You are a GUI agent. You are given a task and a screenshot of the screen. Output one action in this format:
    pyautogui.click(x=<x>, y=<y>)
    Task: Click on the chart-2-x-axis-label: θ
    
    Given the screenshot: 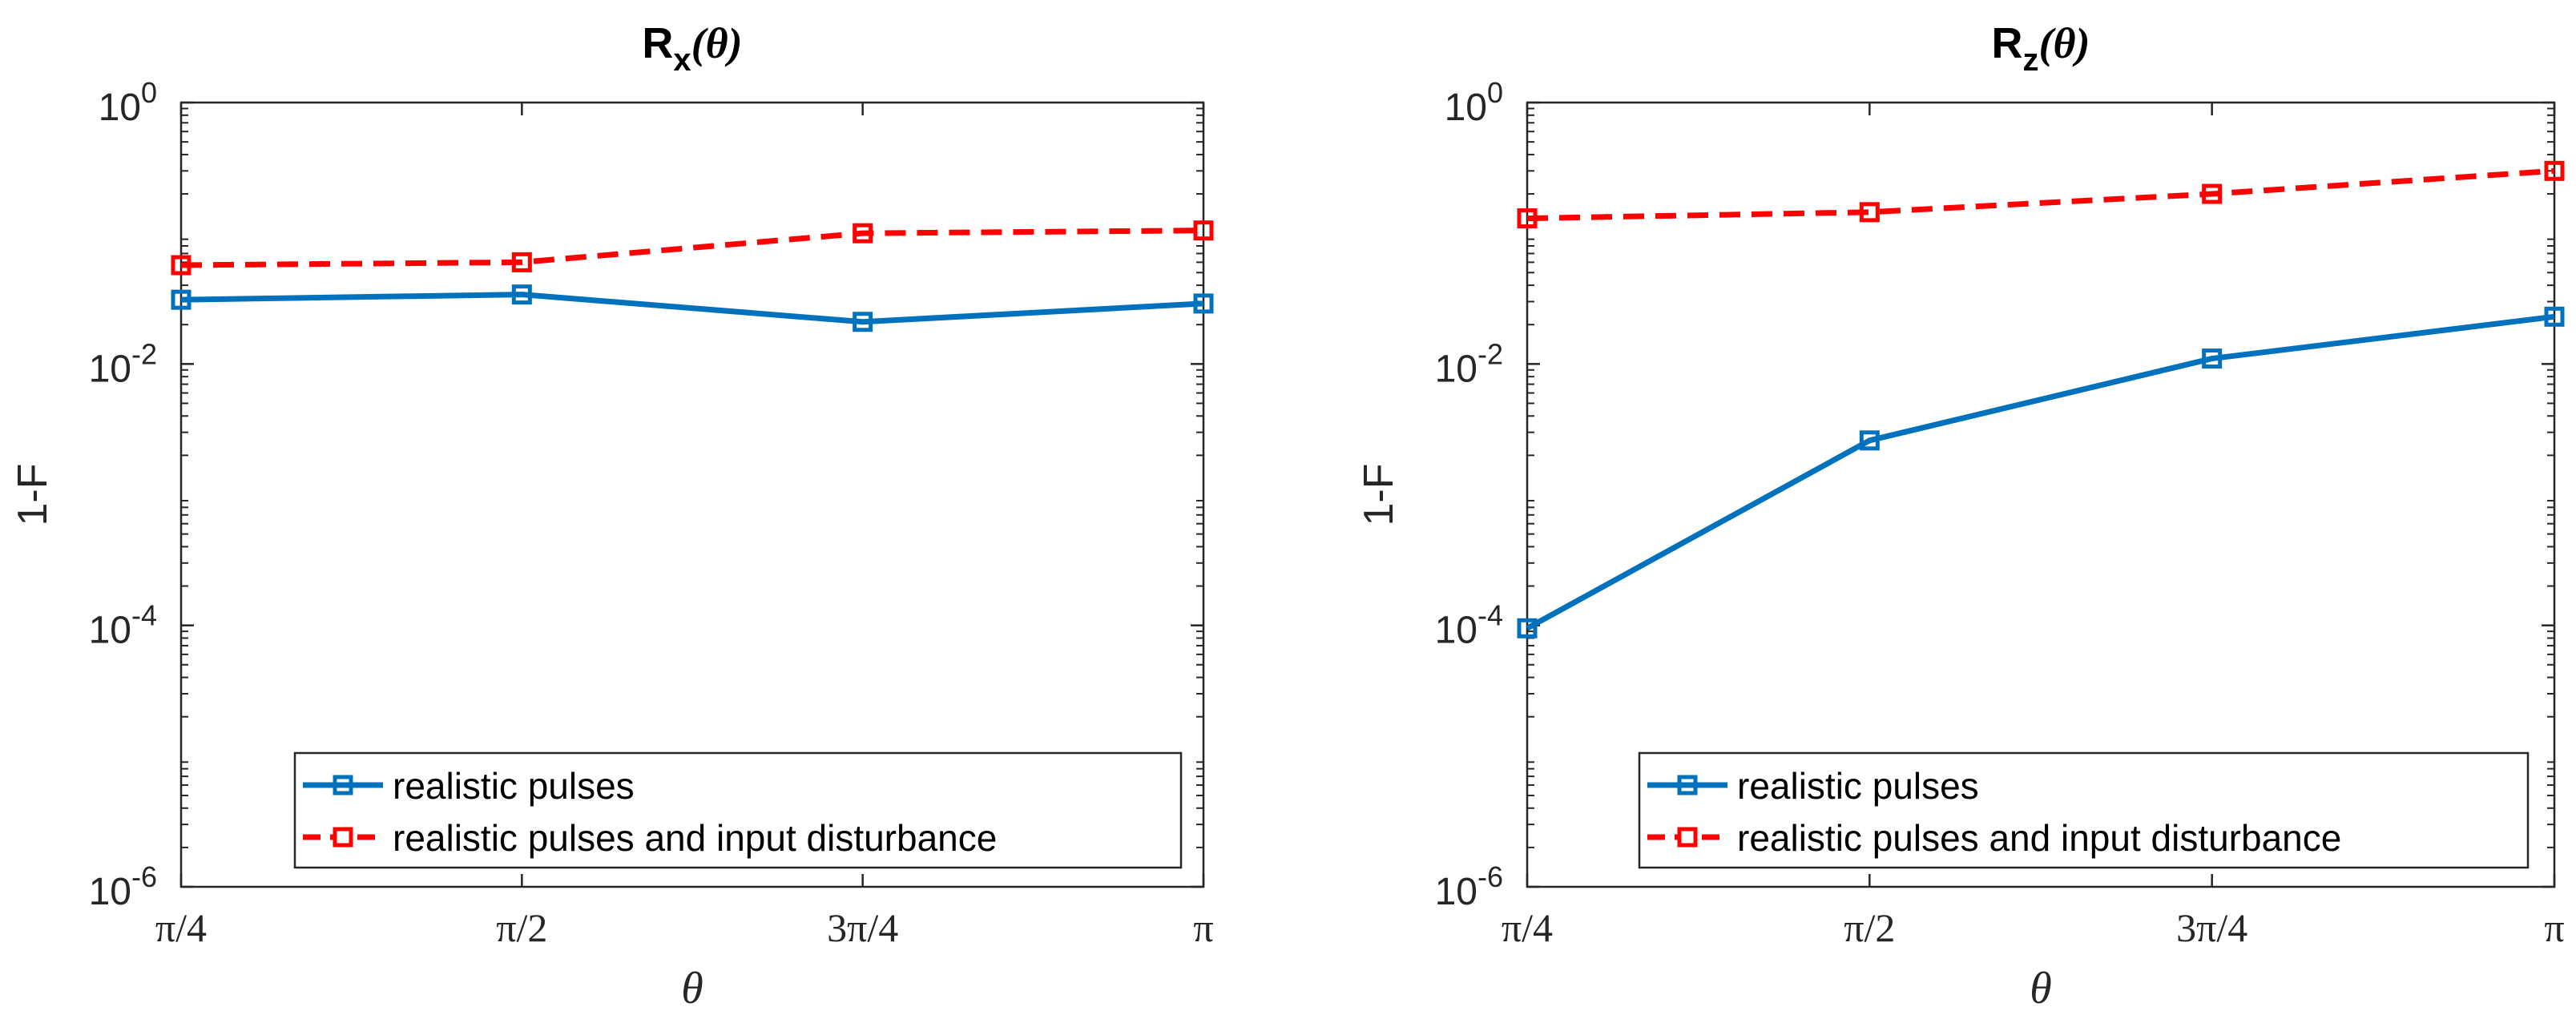 What is the action you would take?
    pyautogui.click(x=2041, y=988)
    